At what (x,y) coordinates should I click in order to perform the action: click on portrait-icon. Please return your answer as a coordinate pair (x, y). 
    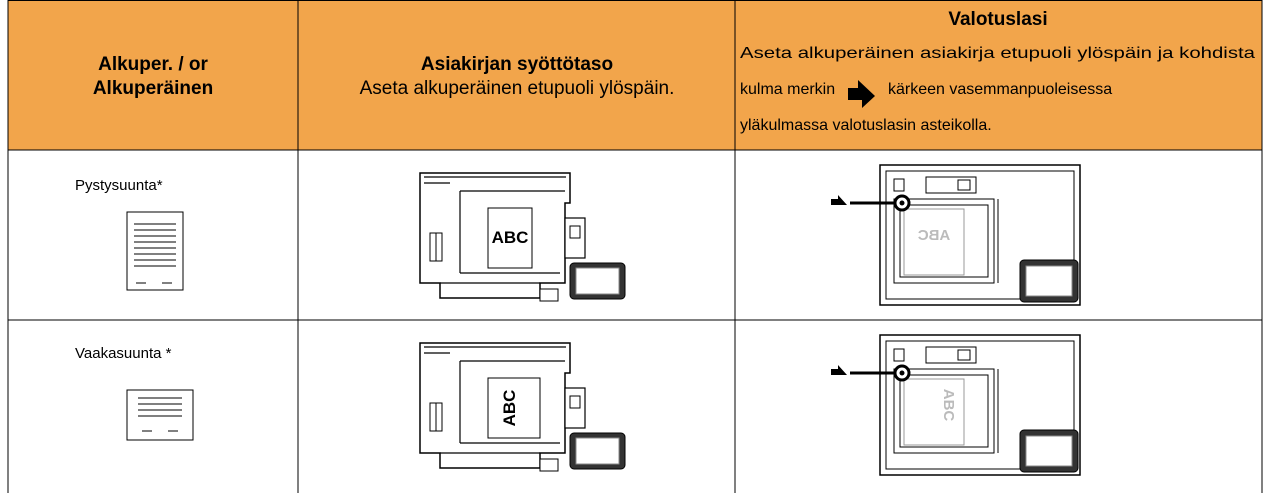
    Looking at the image, I should click on (155, 251).